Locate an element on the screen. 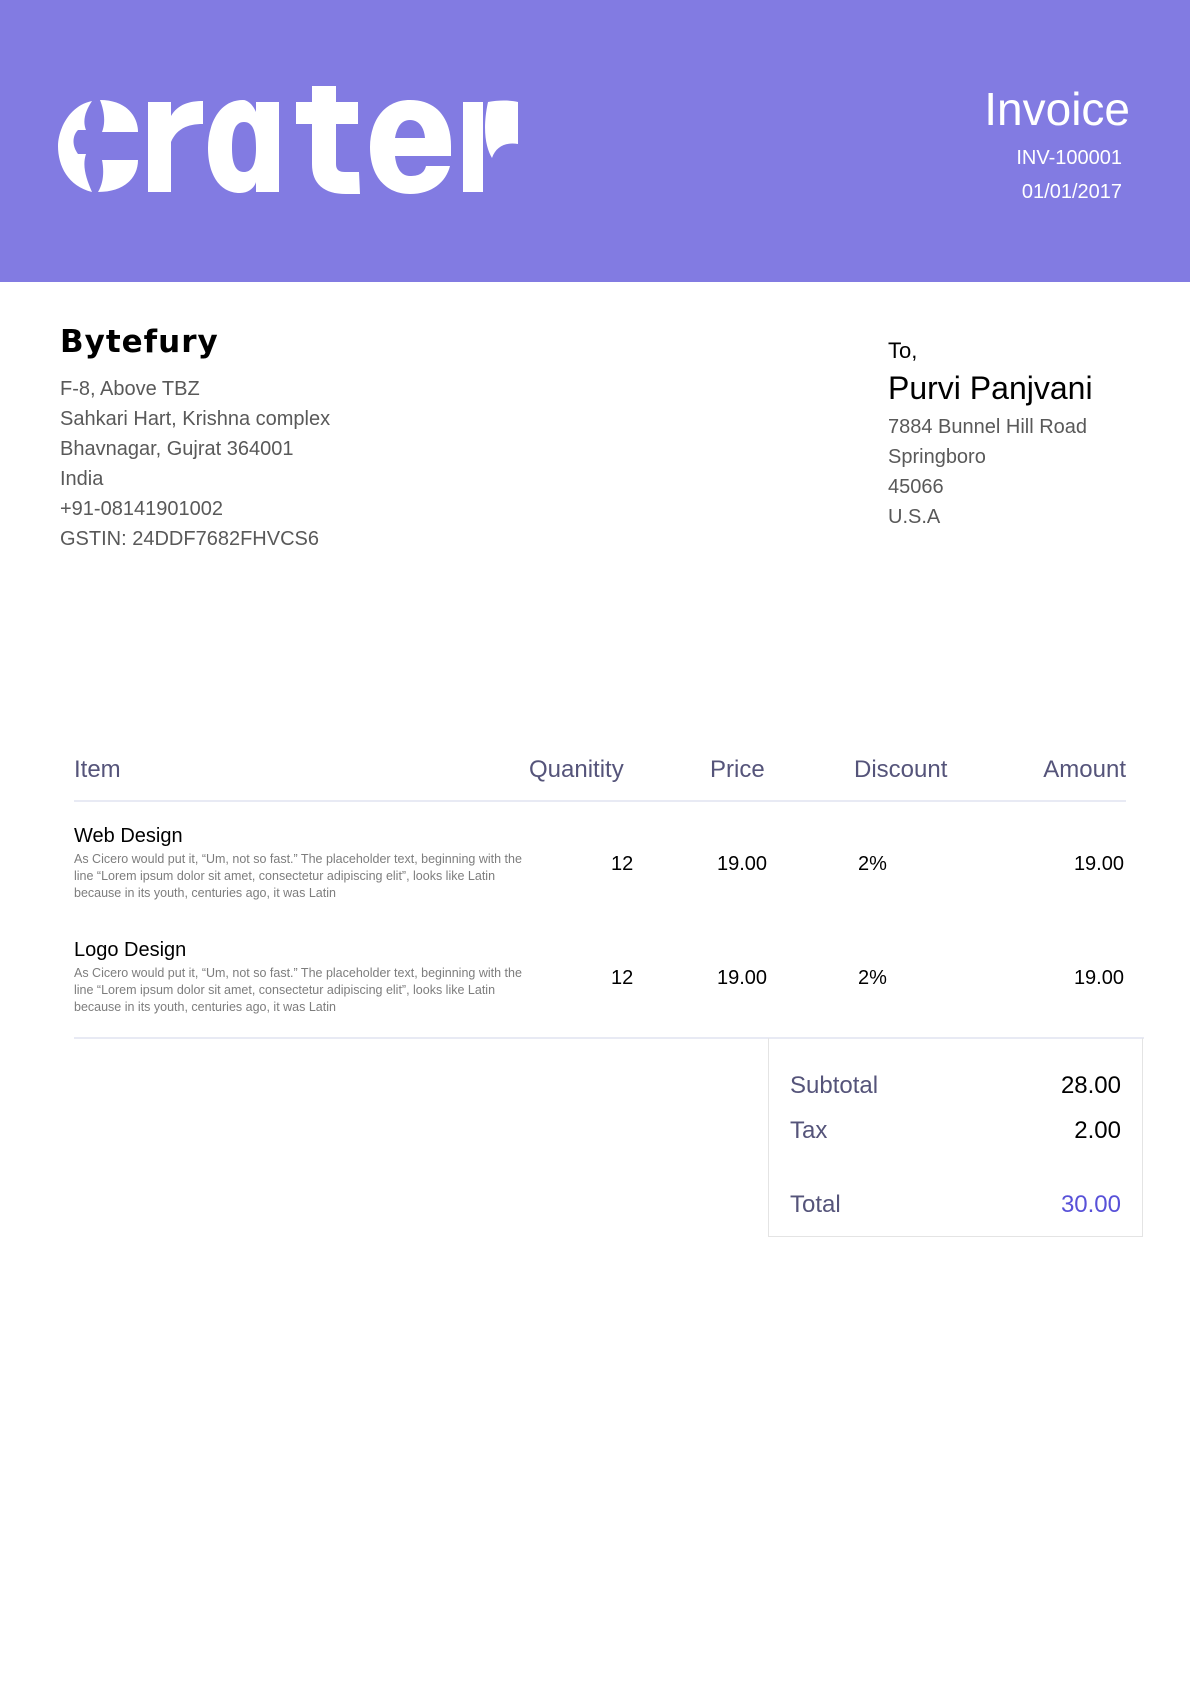  column-header-item: Item is located at coordinates (97, 769).